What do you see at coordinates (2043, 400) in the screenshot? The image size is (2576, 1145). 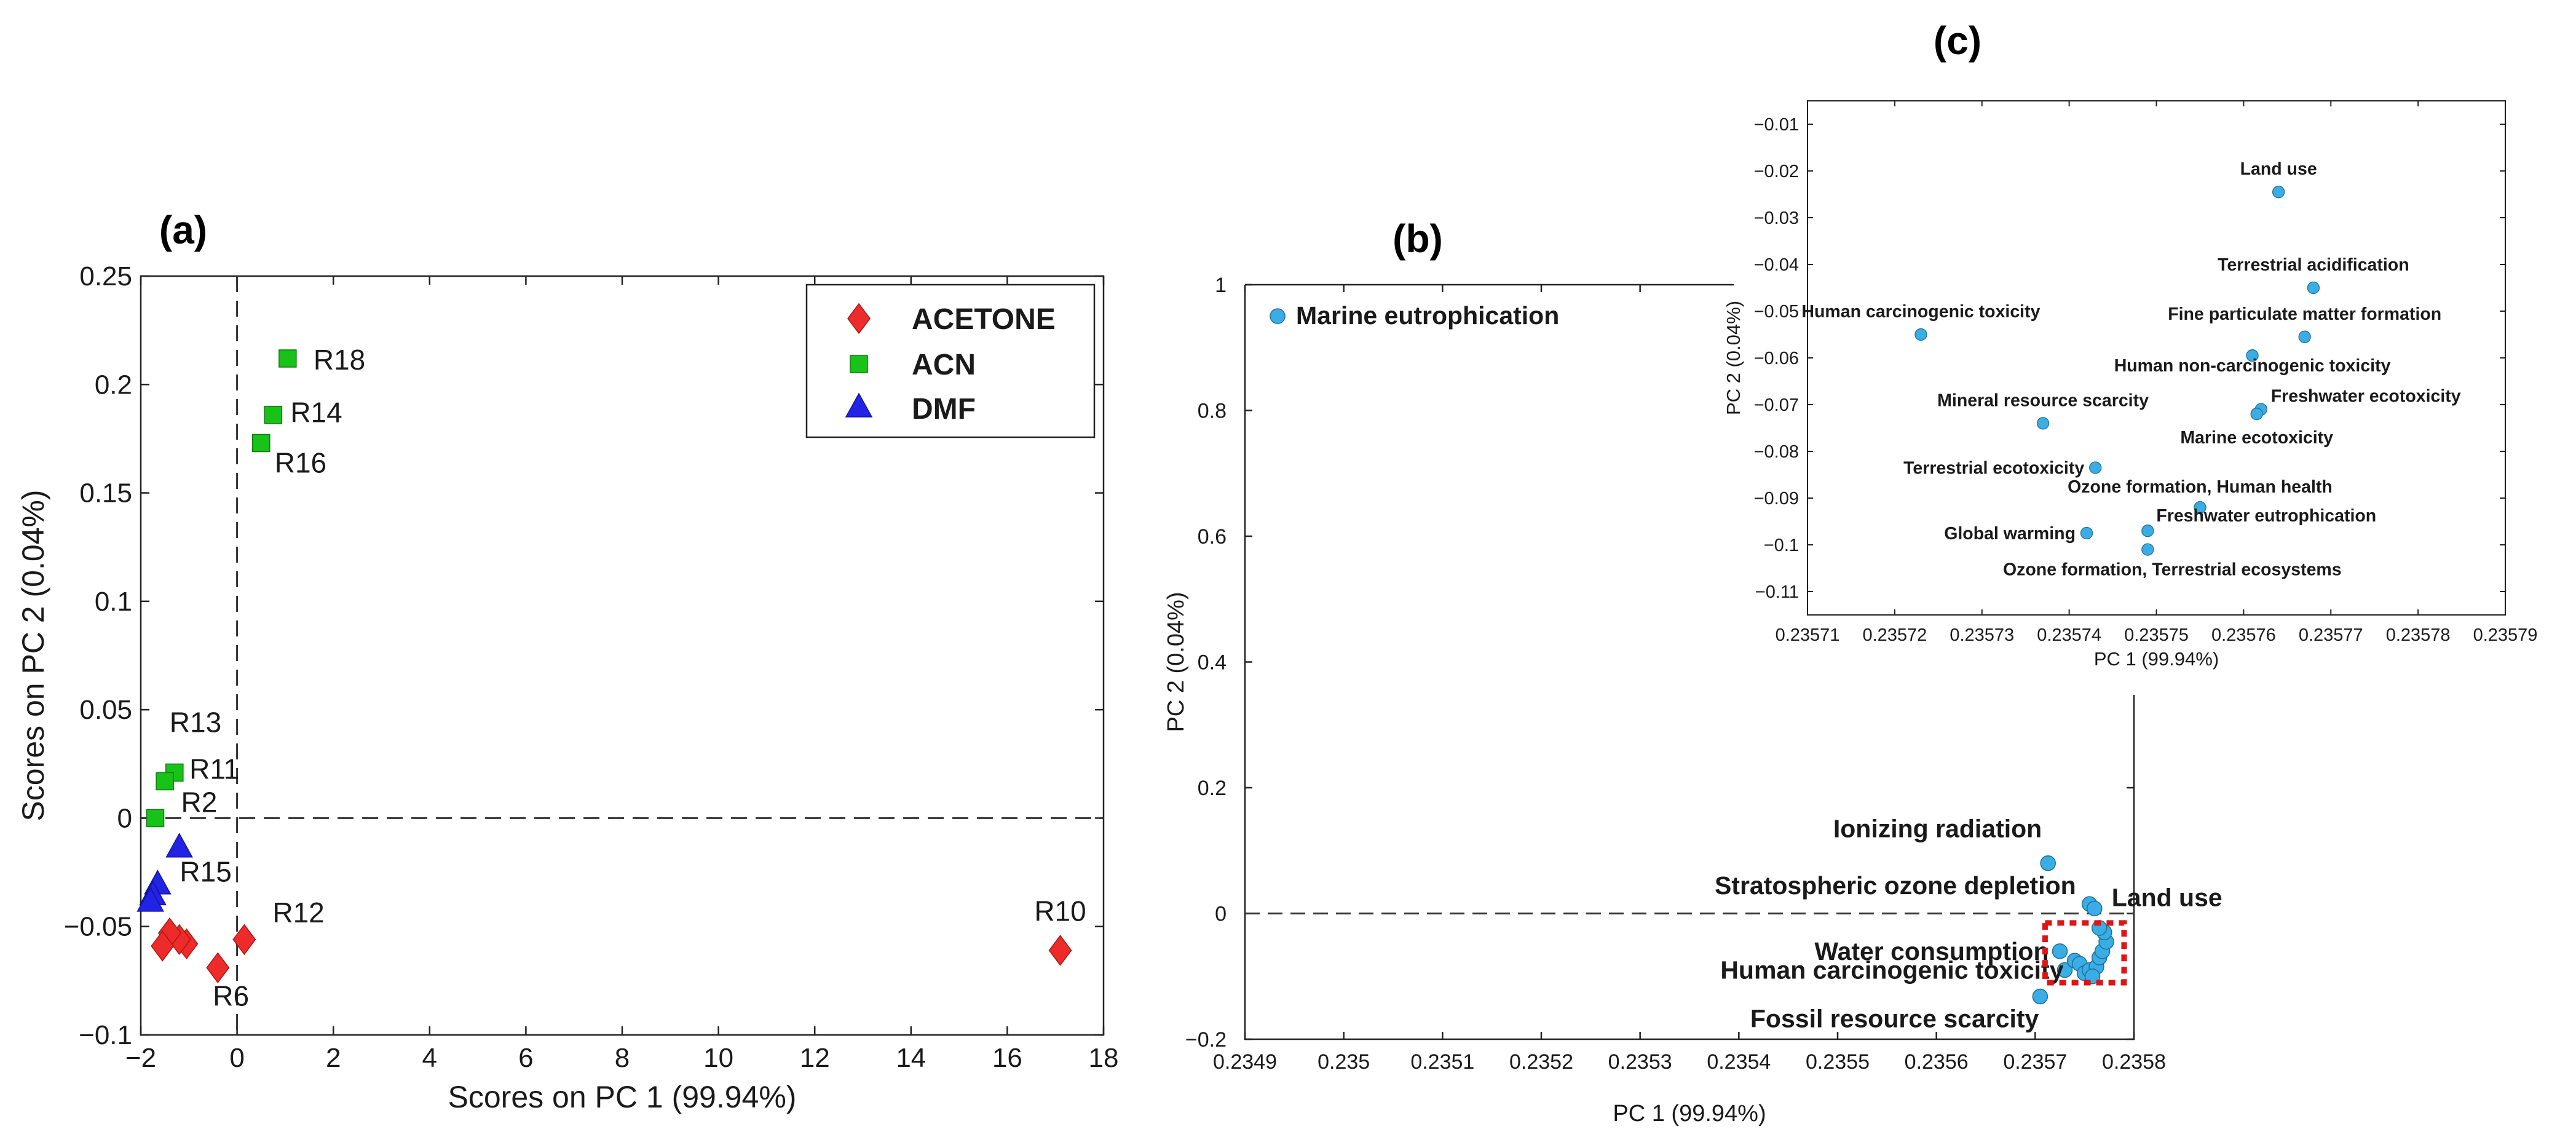 I see `point-label: Mineral resource scarcity` at bounding box center [2043, 400].